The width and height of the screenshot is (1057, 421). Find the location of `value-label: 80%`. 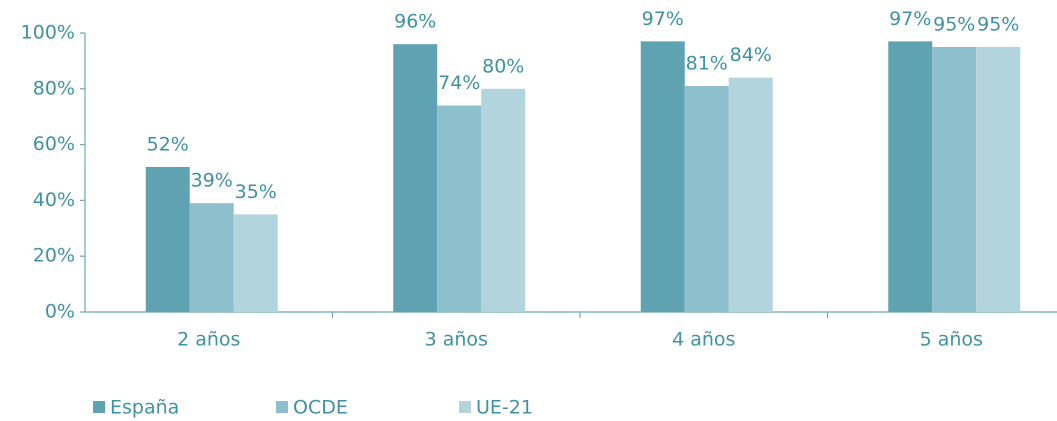

value-label: 80% is located at coordinates (503, 66).